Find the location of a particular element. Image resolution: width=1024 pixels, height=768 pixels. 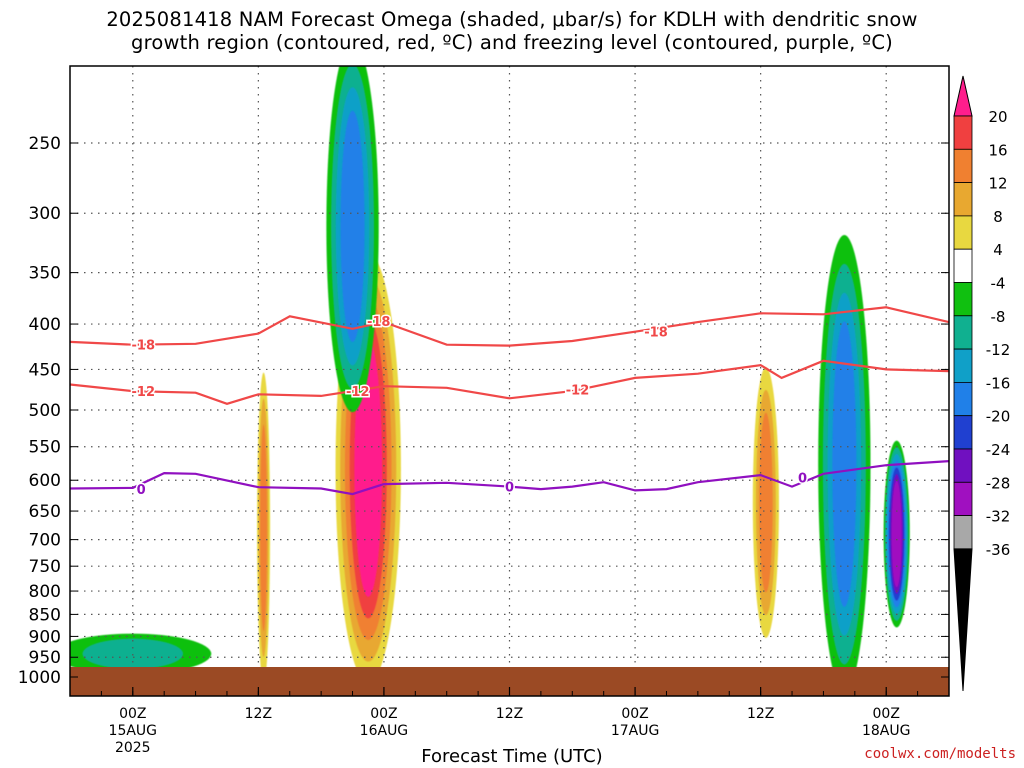

x-axis-label: Forecast Time (UTC) is located at coordinates (512, 756).